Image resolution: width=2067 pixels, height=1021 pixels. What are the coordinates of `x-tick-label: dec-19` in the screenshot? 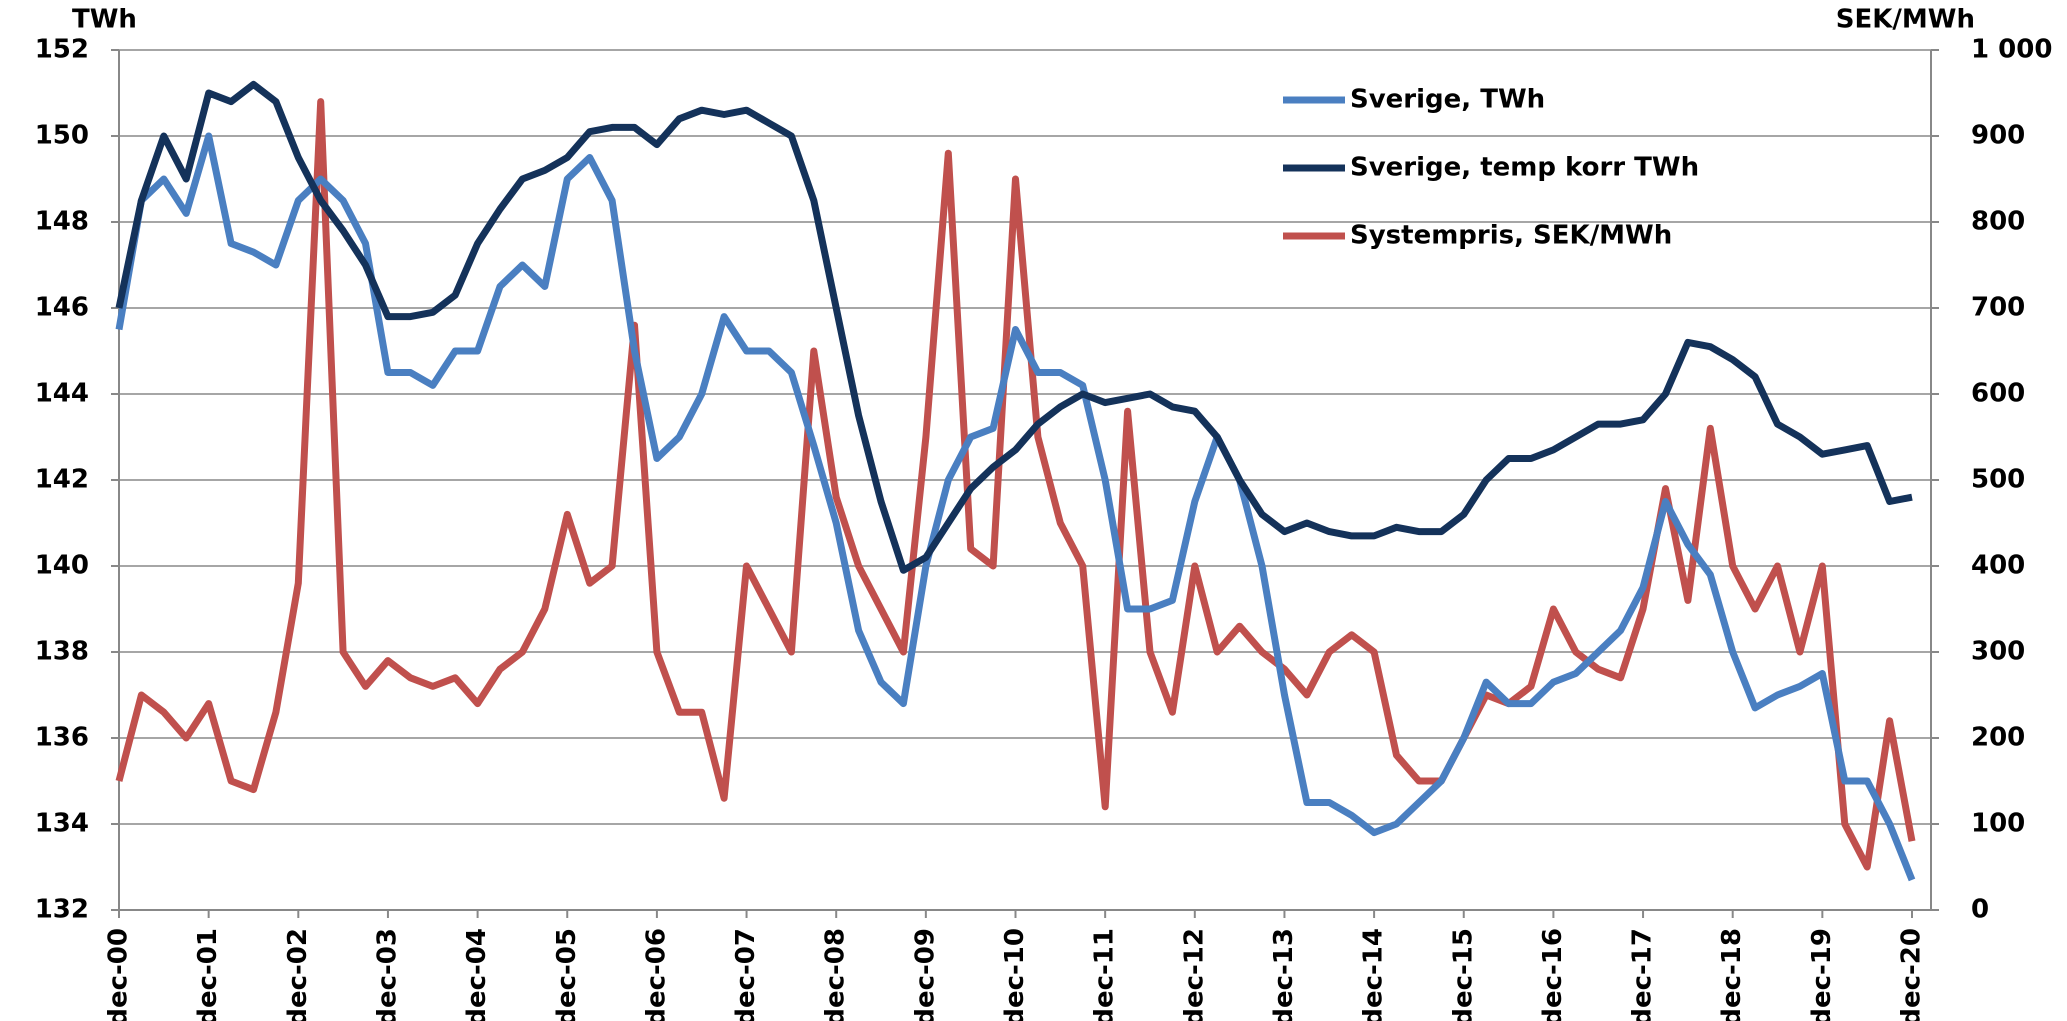 It's located at (1822, 974).